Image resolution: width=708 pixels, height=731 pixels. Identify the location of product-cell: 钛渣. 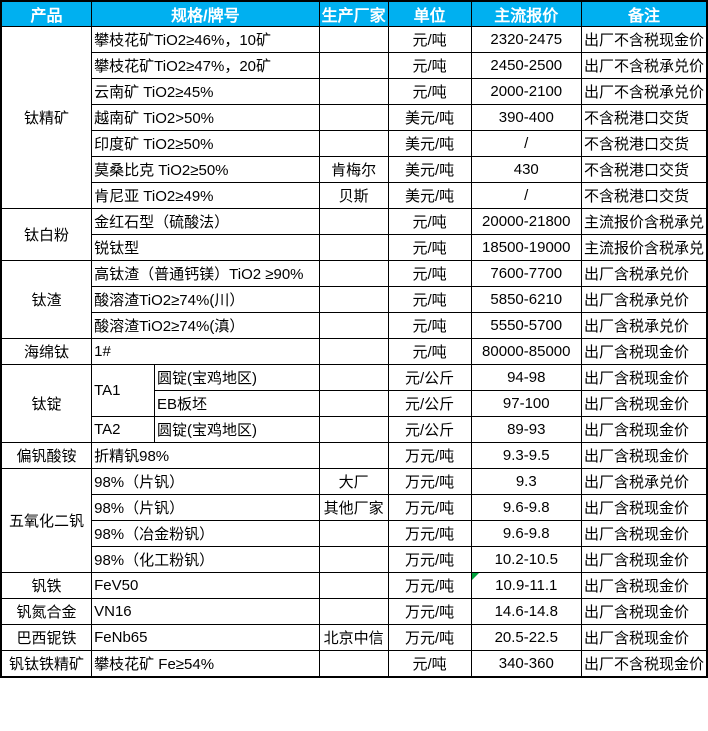
(46, 299).